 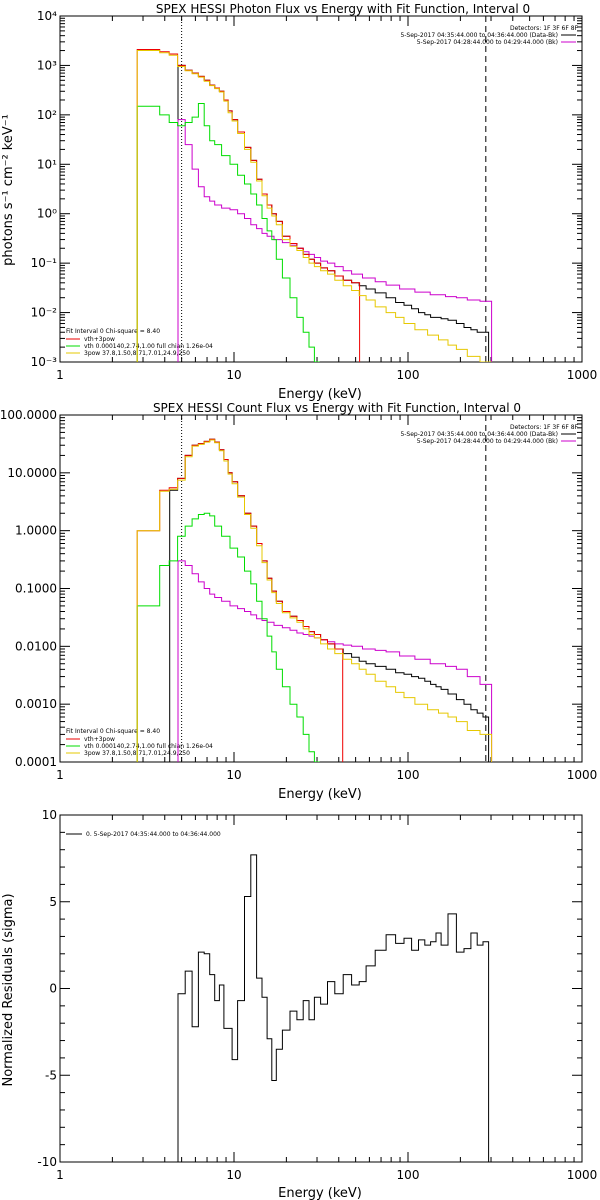 What do you see at coordinates (53, 902) in the screenshot?
I see `residuals-y-tick-label: 5` at bounding box center [53, 902].